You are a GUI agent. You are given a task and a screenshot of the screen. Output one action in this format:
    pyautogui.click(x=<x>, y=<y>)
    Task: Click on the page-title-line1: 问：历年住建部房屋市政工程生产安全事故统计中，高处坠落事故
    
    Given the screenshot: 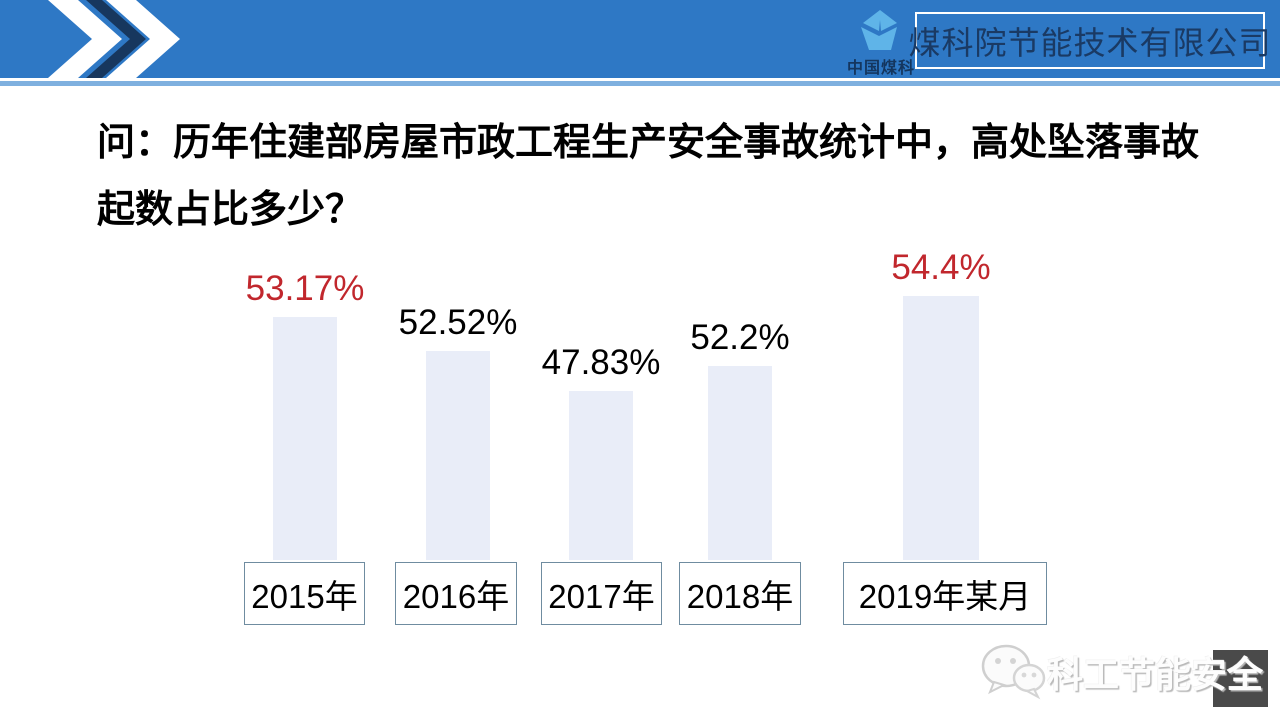 What is the action you would take?
    pyautogui.click(x=648, y=143)
    